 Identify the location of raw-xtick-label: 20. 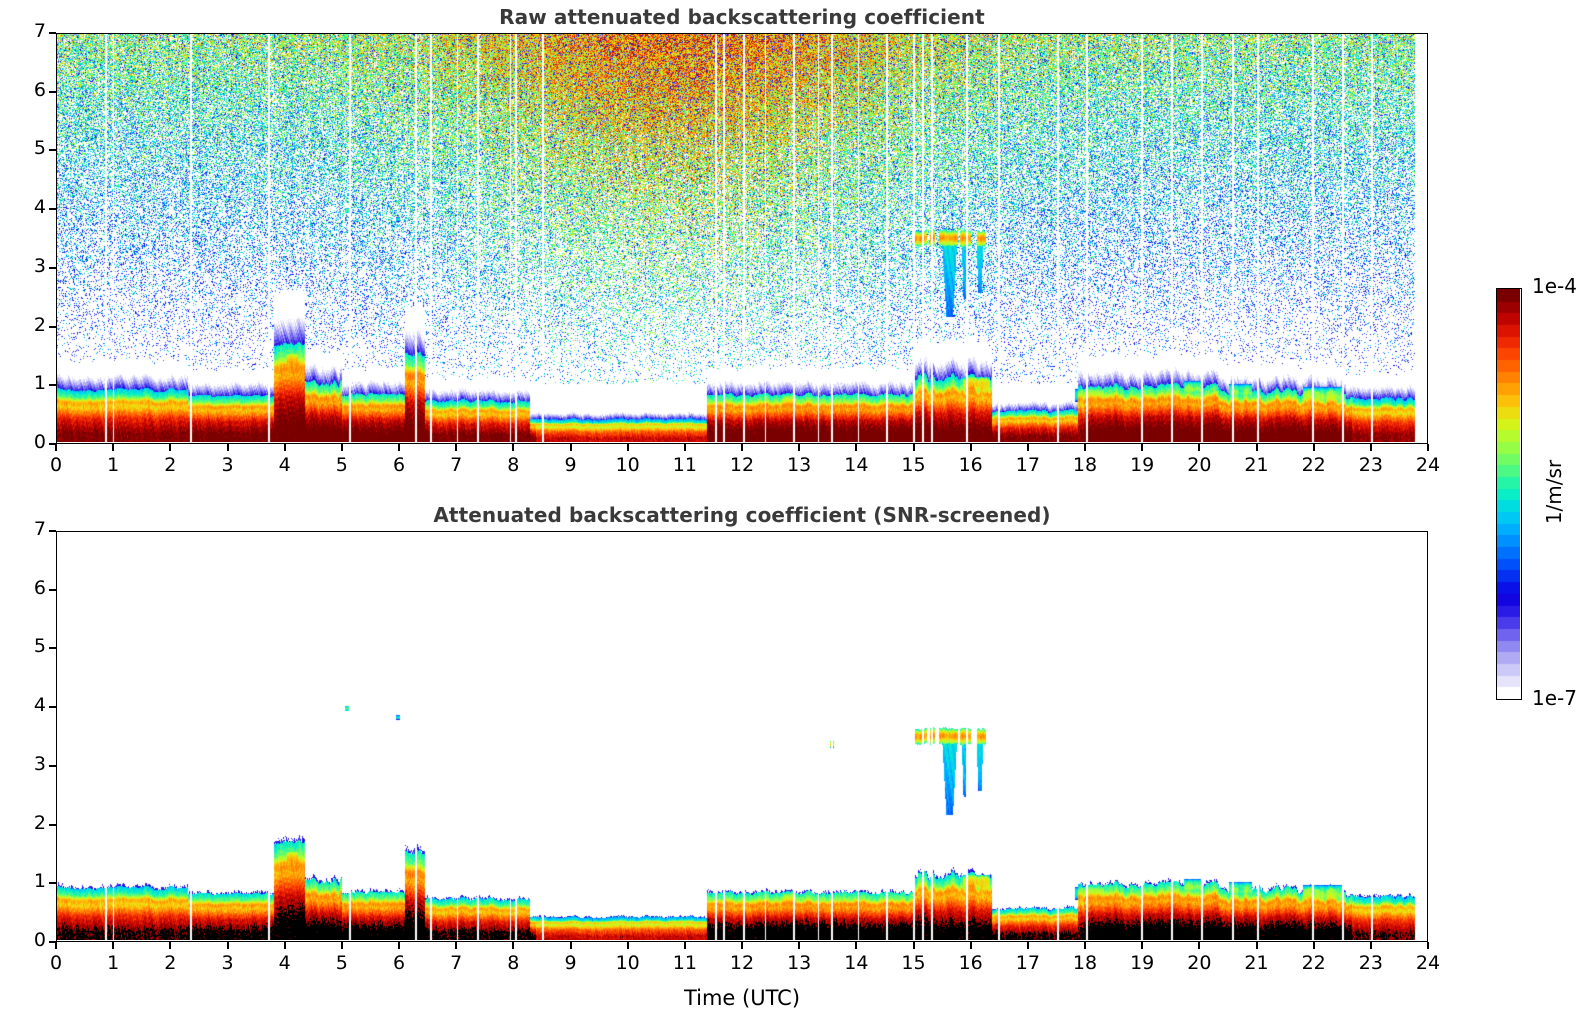
(1199, 465).